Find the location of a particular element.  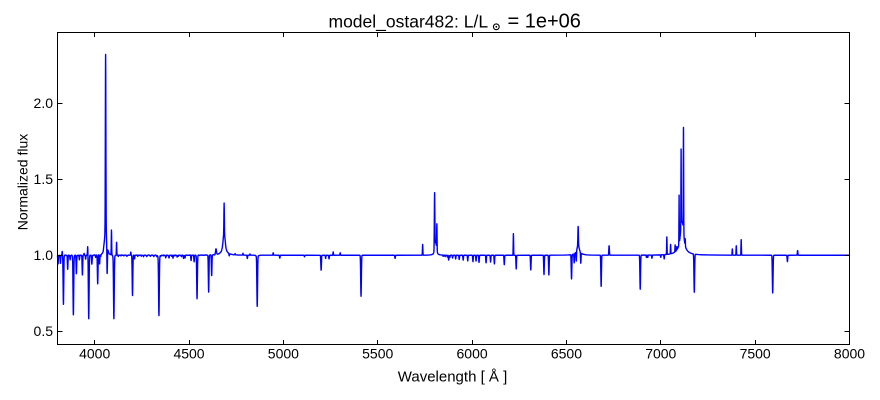

svg-text: 7500 is located at coordinates (755, 354).